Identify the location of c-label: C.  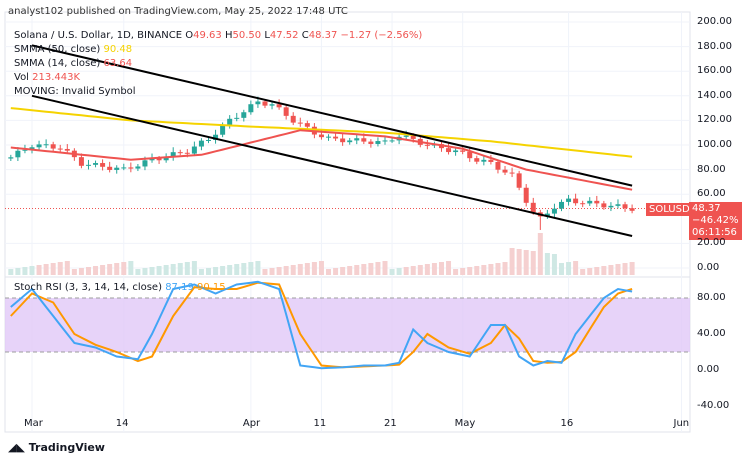
(305, 35).